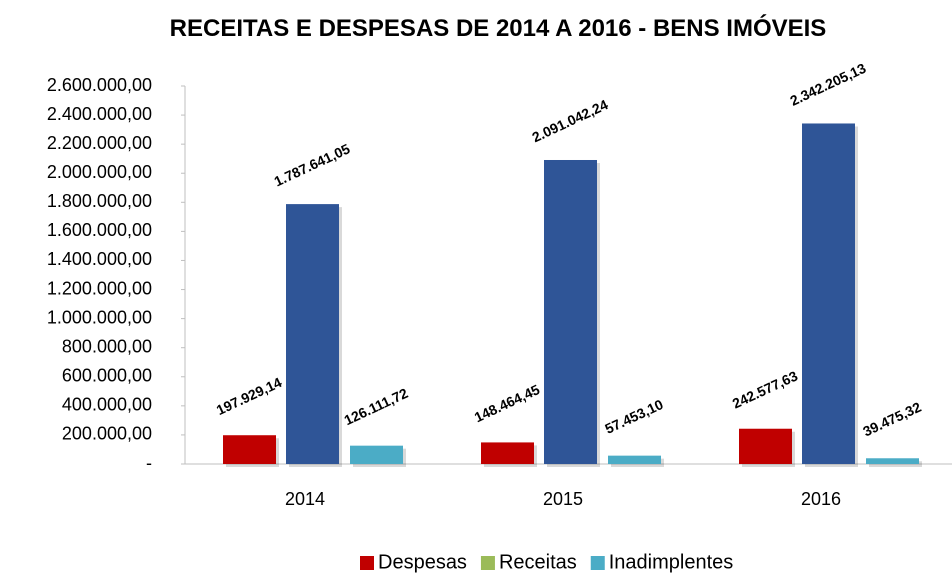 This screenshot has height=575, width=952. What do you see at coordinates (305, 499) in the screenshot?
I see `x-tick-label: 2014` at bounding box center [305, 499].